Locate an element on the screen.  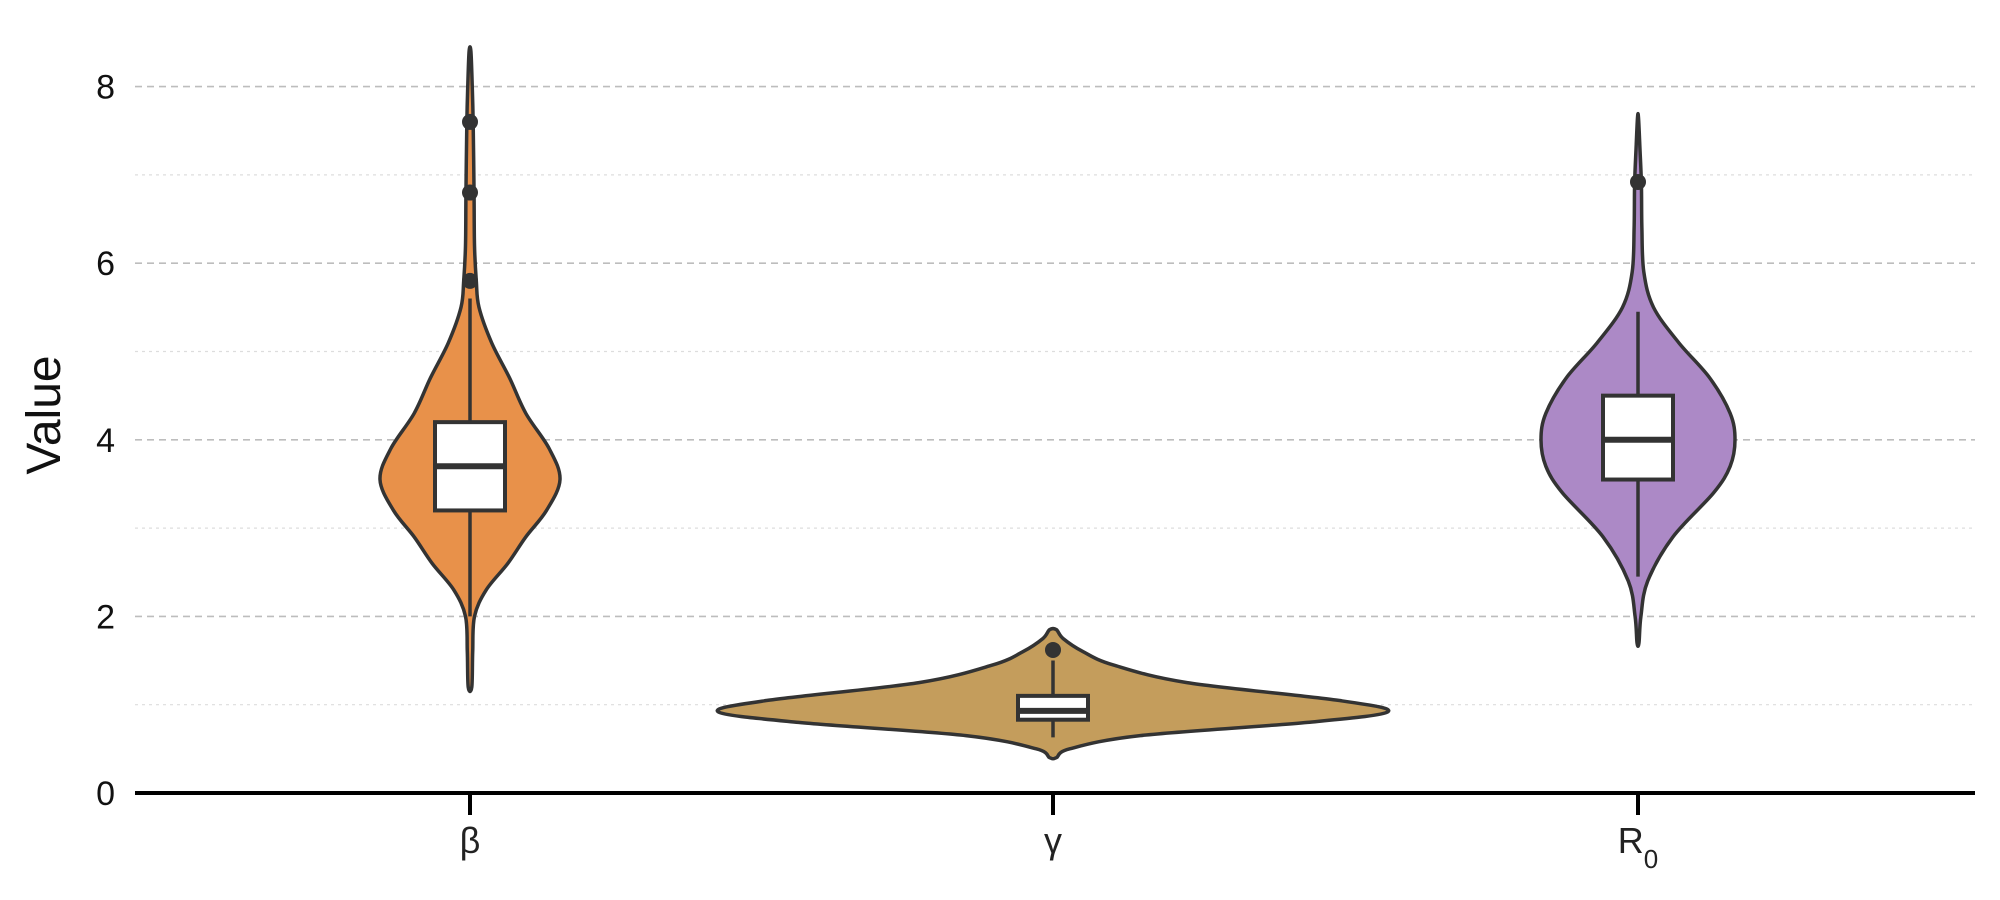
y-axis-label: Value is located at coordinates (44, 414).